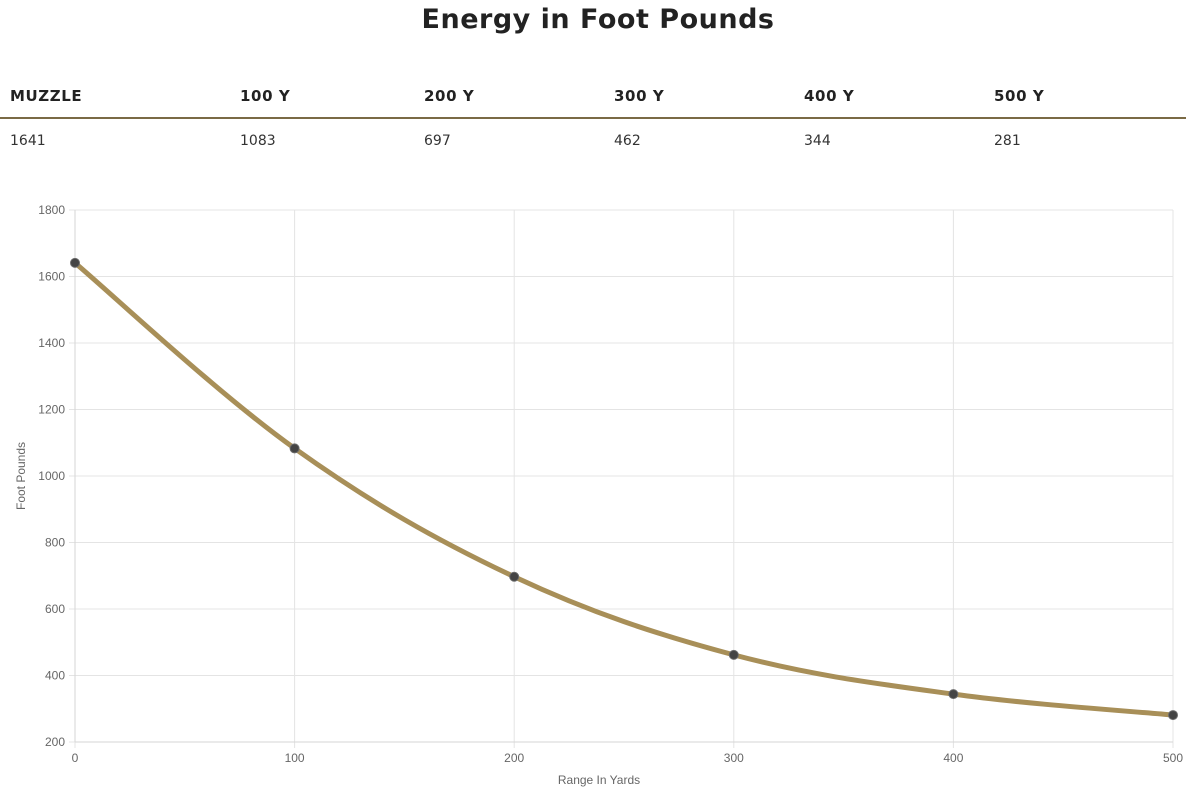 The image size is (1196, 788). I want to click on x-tick-label: 500, so click(1173, 758).